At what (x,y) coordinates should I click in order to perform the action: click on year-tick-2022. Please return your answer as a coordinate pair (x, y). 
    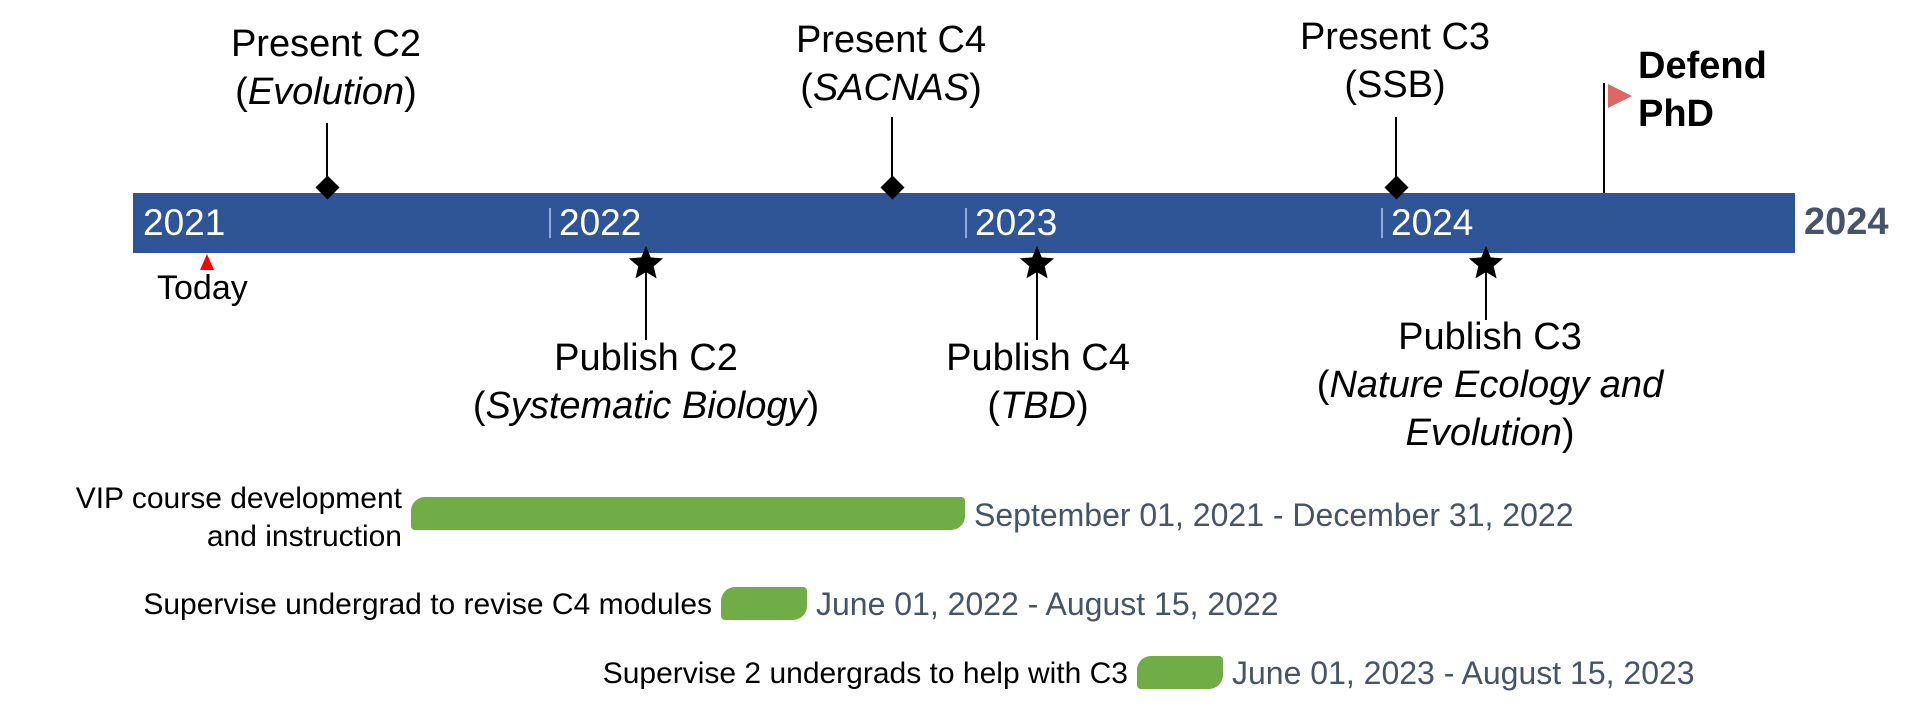
    Looking at the image, I should click on (550, 223).